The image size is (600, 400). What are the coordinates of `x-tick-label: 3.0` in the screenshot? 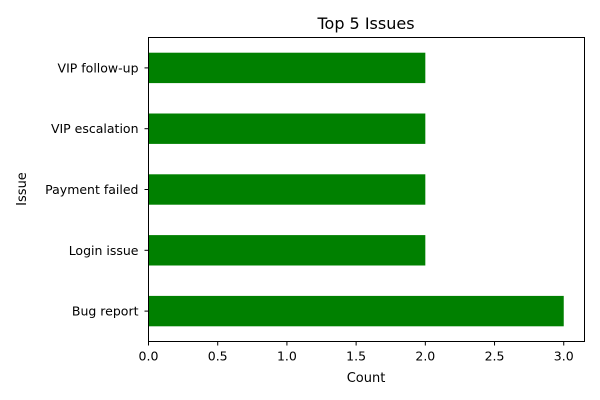 It's located at (564, 356).